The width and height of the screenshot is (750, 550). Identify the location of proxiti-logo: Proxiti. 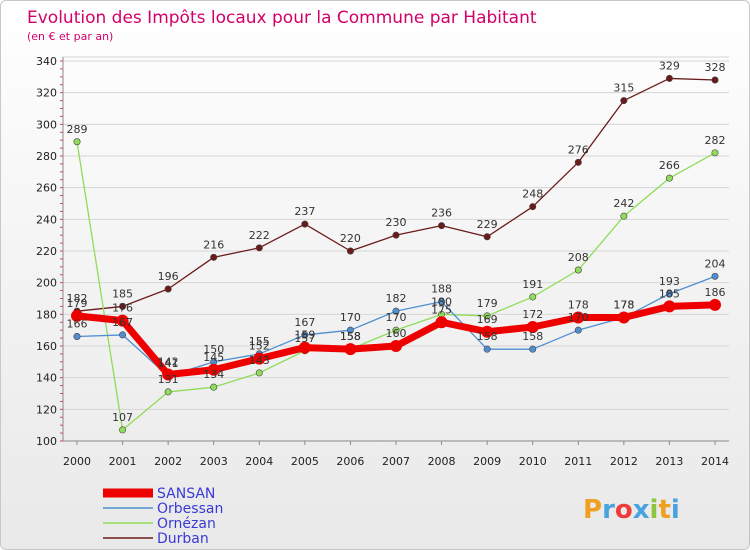
(631, 510).